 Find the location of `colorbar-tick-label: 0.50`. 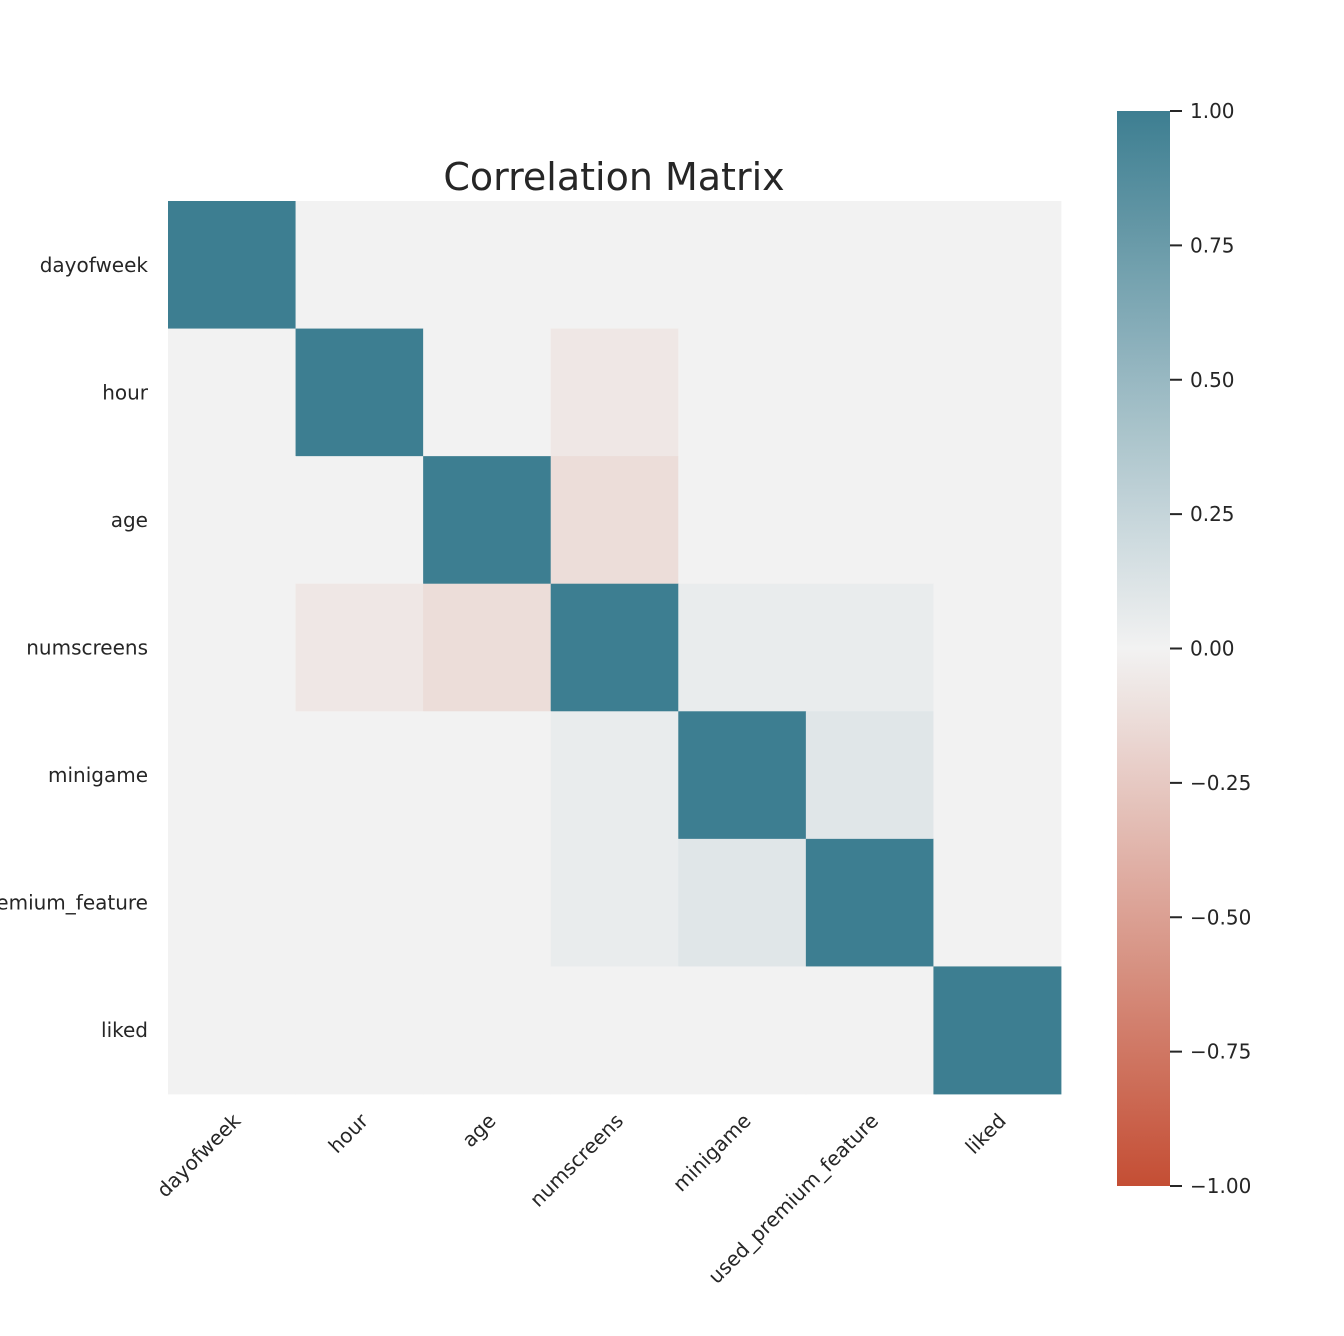

colorbar-tick-label: 0.50 is located at coordinates (1212, 380).